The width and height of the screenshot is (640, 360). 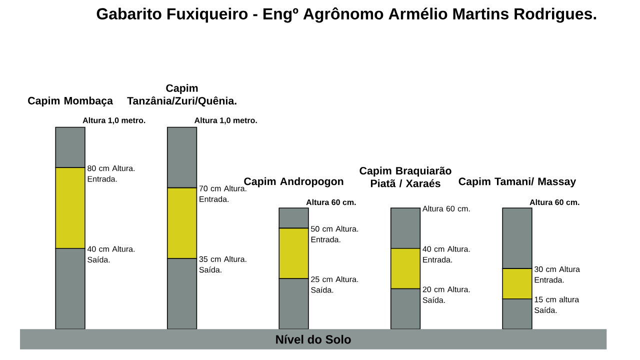 What do you see at coordinates (557, 304) in the screenshot?
I see `annotation: 15 cm altura Saída.` at bounding box center [557, 304].